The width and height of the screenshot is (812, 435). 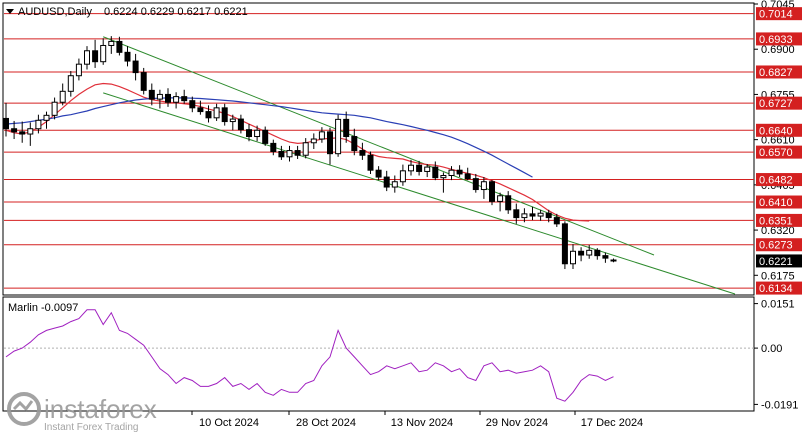 What do you see at coordinates (776, 131) in the screenshot?
I see `level-label-text: 0.6640` at bounding box center [776, 131].